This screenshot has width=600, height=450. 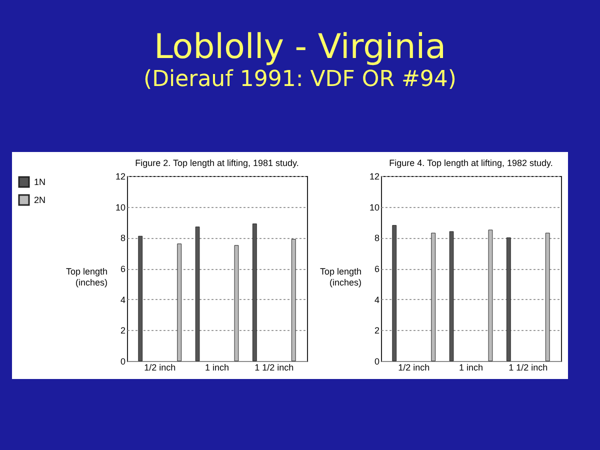 What do you see at coordinates (300, 80) in the screenshot?
I see `text: (Dierauf 1991: VDF OR #94)` at bounding box center [300, 80].